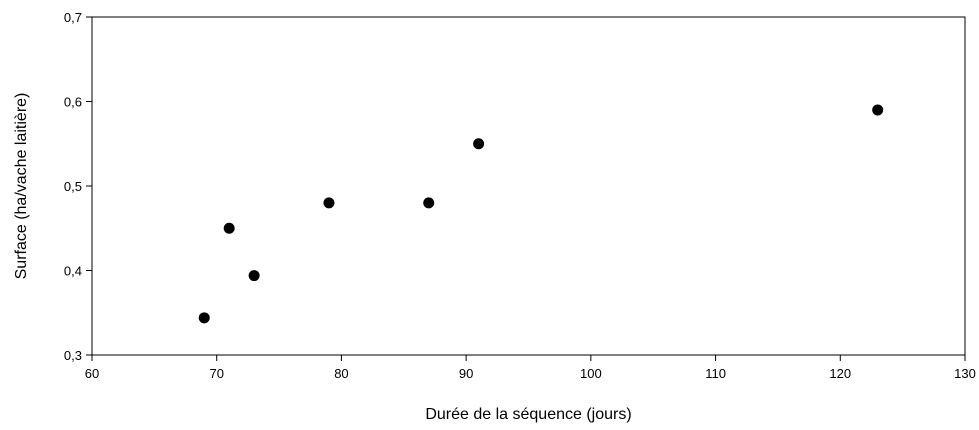  What do you see at coordinates (715, 373) in the screenshot?
I see `x-tick-label: 110` at bounding box center [715, 373].